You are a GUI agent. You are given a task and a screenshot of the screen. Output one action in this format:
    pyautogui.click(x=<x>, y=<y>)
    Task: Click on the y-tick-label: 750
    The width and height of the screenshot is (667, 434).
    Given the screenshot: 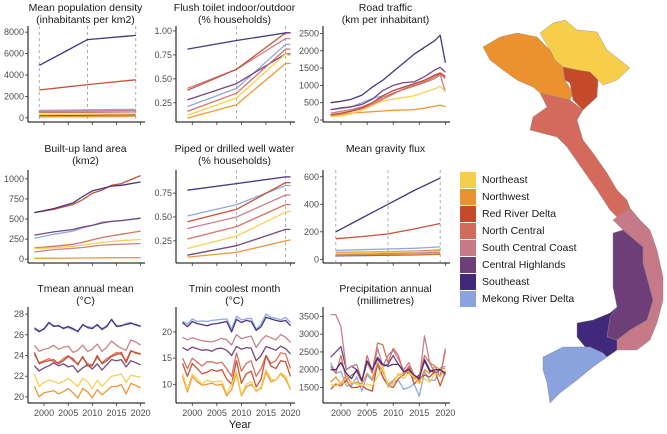 What is the action you would take?
    pyautogui.click(x=16, y=199)
    